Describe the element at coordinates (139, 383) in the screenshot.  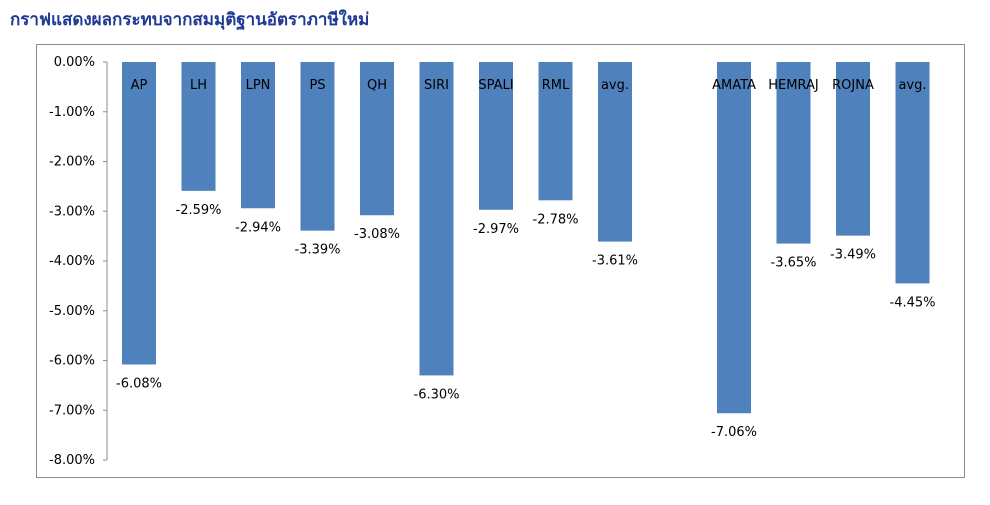
I see `data-label: -6.08%` at that location.